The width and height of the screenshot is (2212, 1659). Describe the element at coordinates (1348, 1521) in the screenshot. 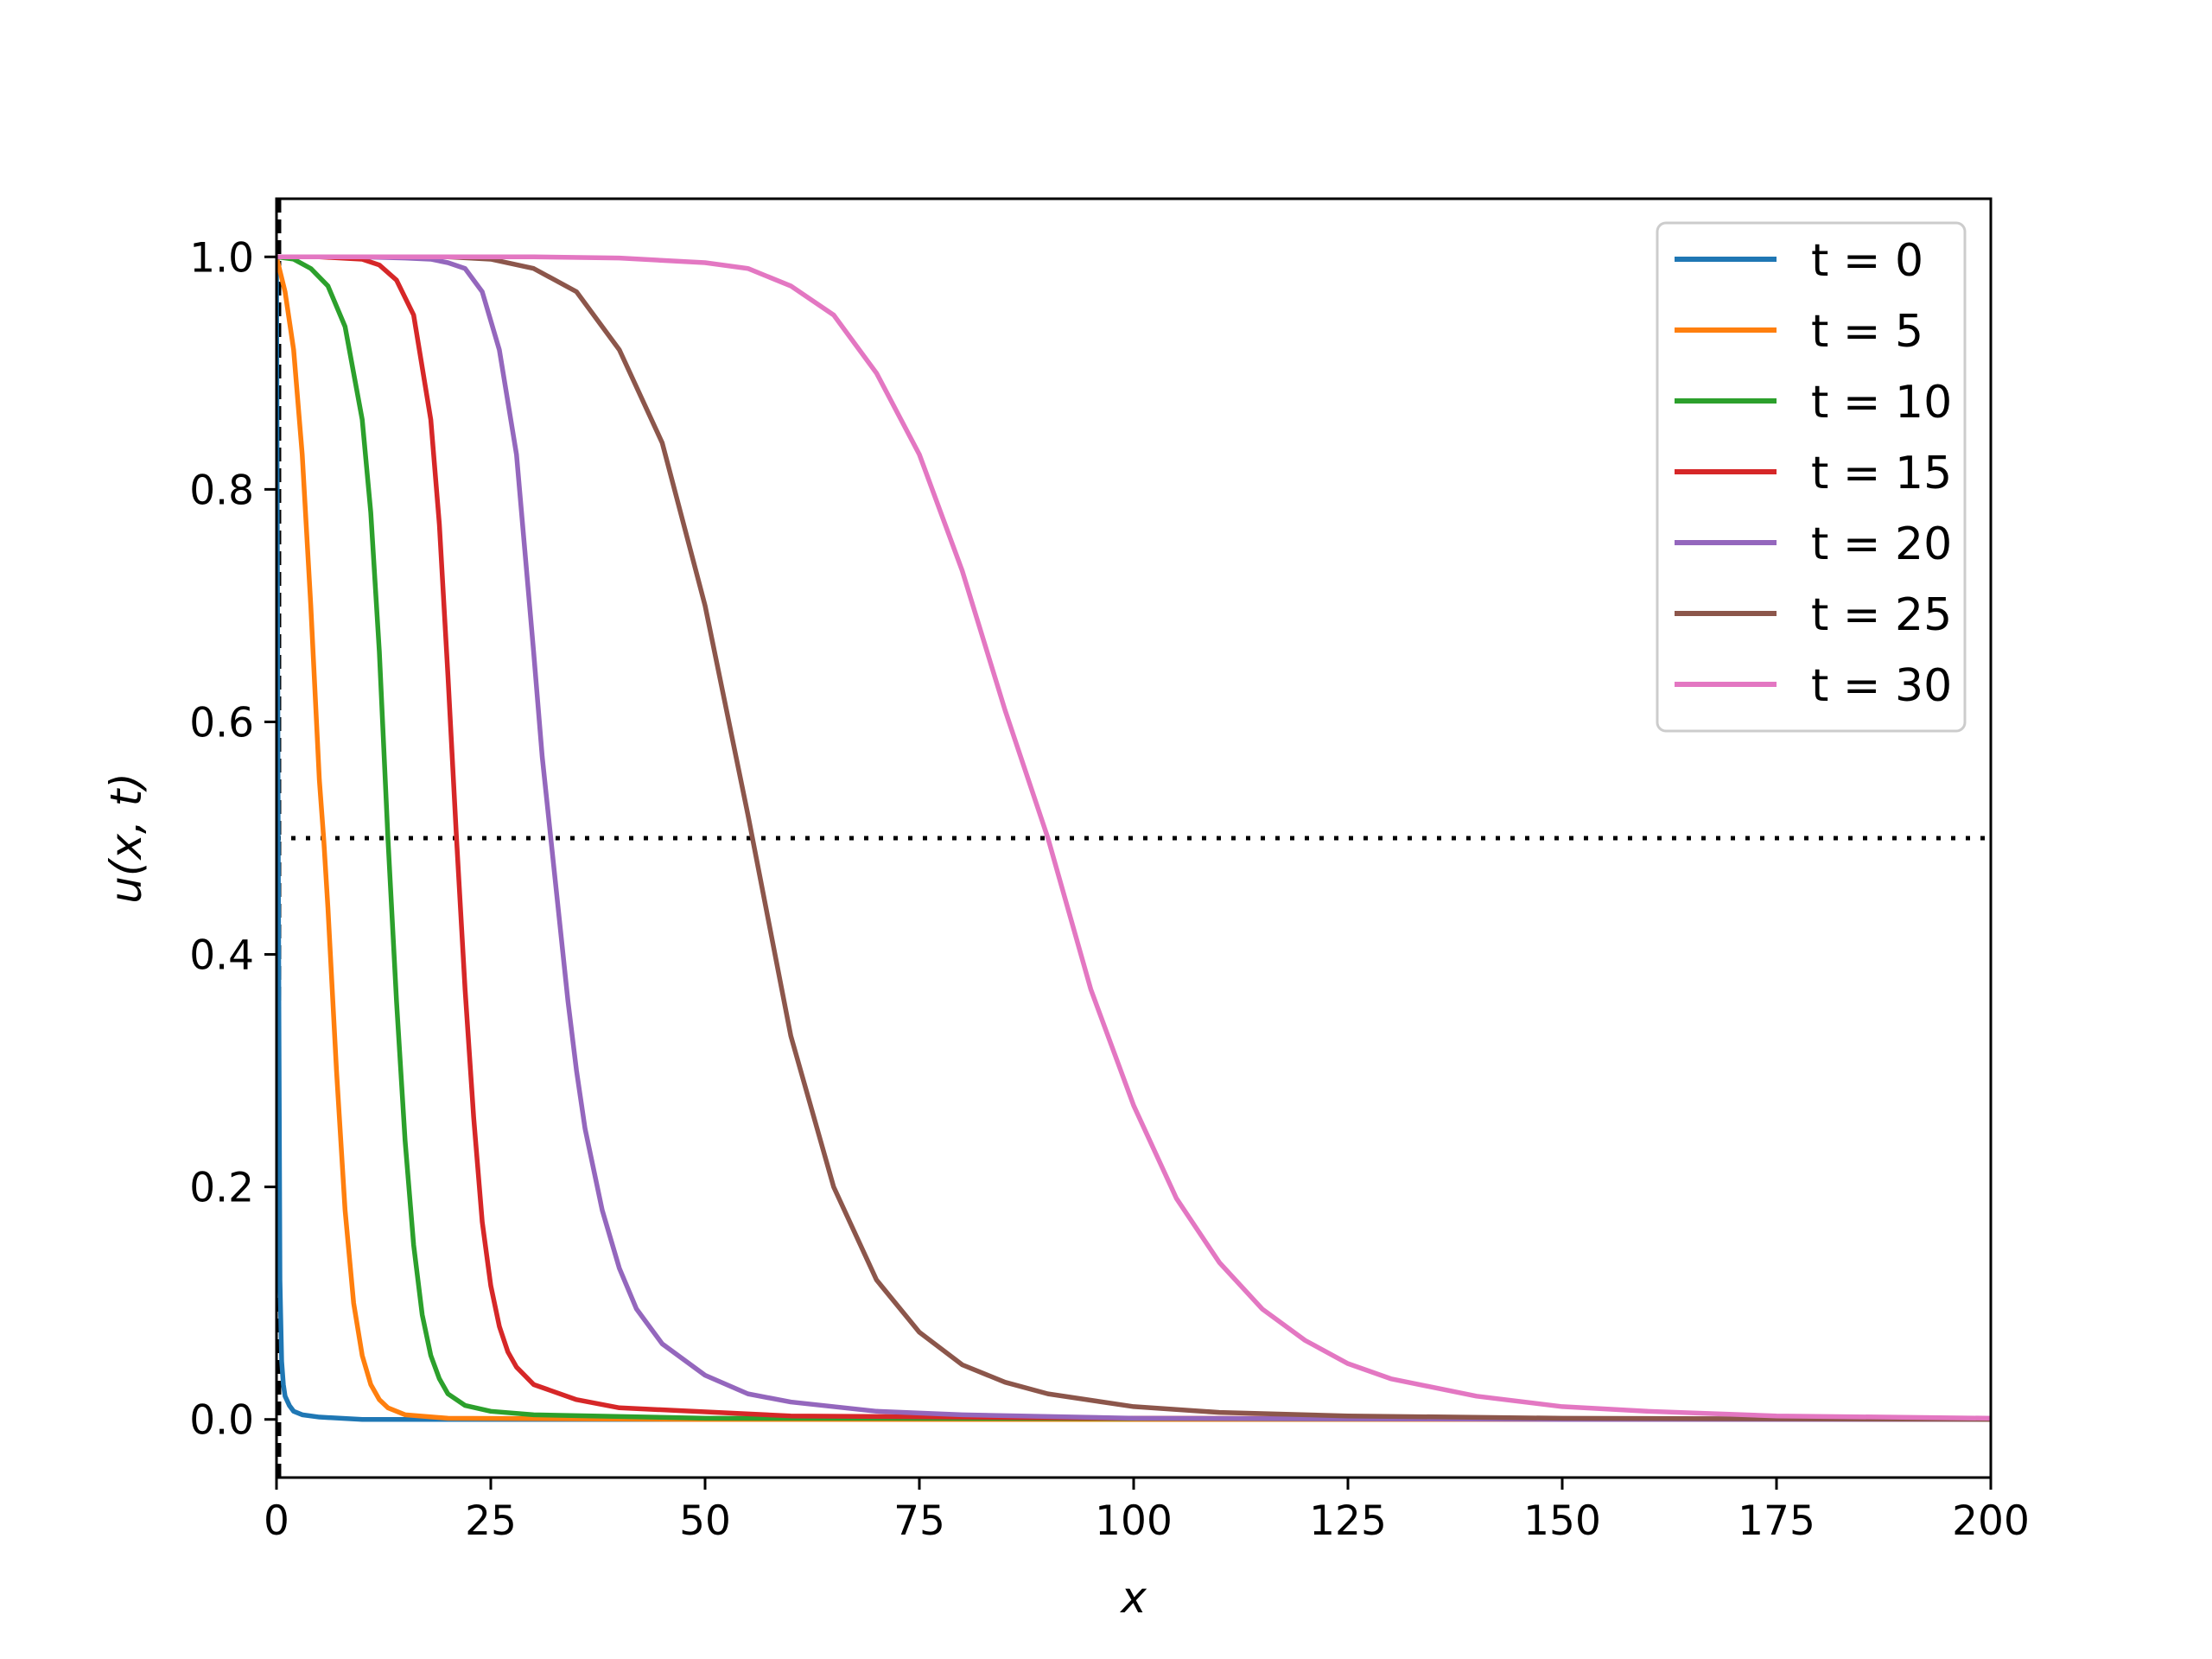

I see `x-tick-label: 125` at that location.